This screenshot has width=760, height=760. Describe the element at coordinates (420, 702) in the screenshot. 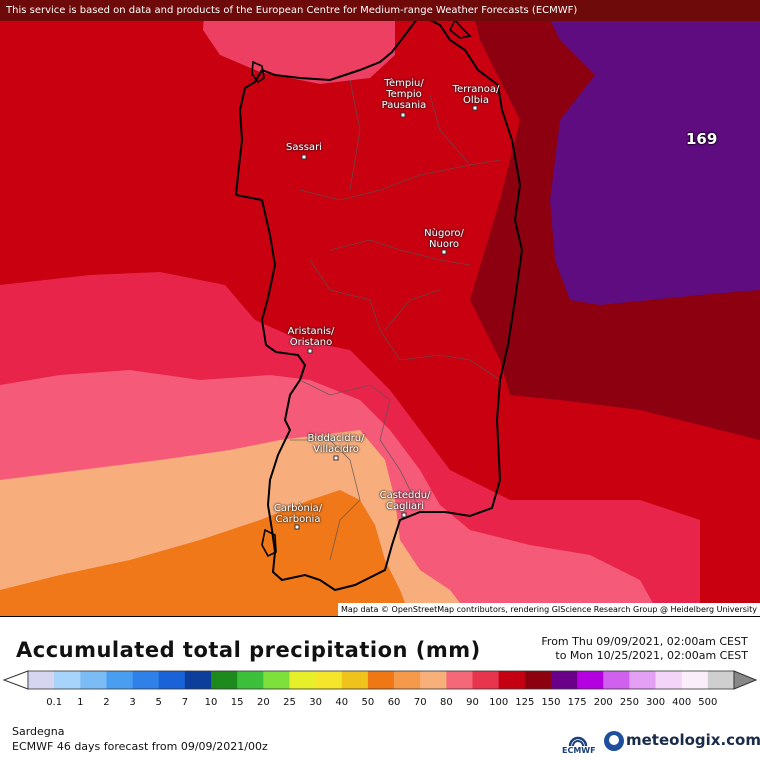

I see `scale-tick-label: 70` at that location.